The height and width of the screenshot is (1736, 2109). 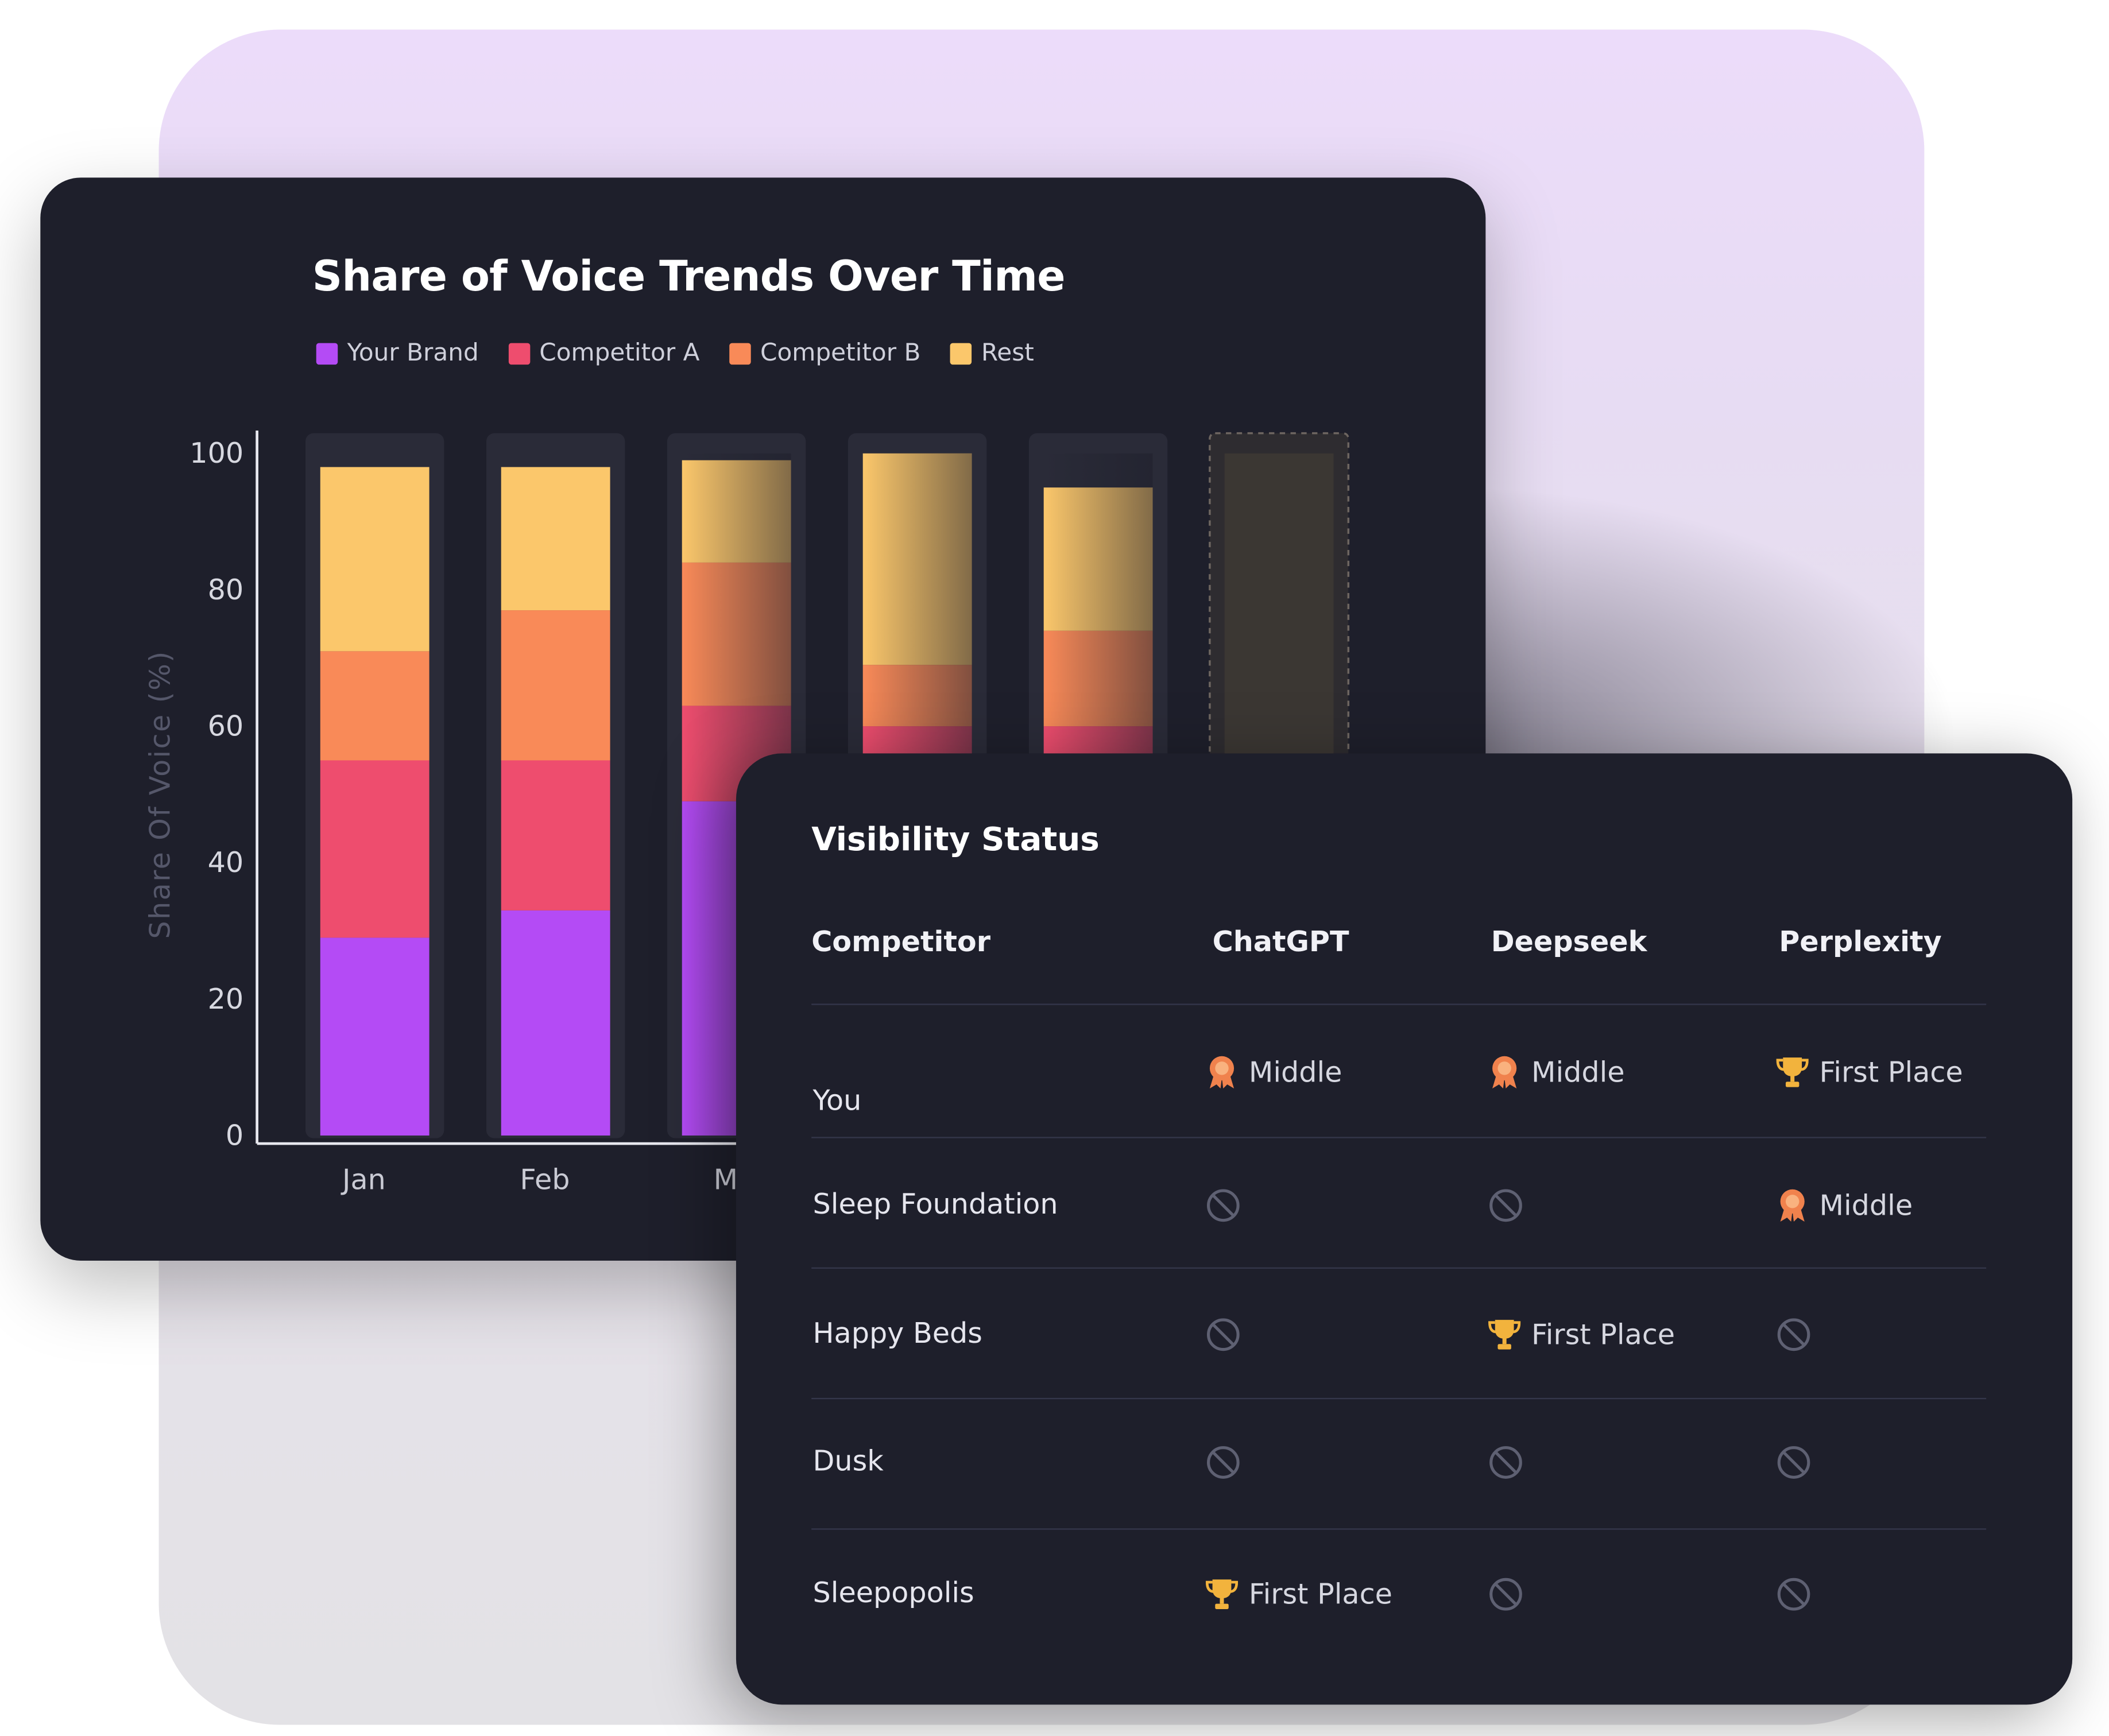 What do you see at coordinates (935, 1204) in the screenshot?
I see `competitor-name: Sleep Foundation` at bounding box center [935, 1204].